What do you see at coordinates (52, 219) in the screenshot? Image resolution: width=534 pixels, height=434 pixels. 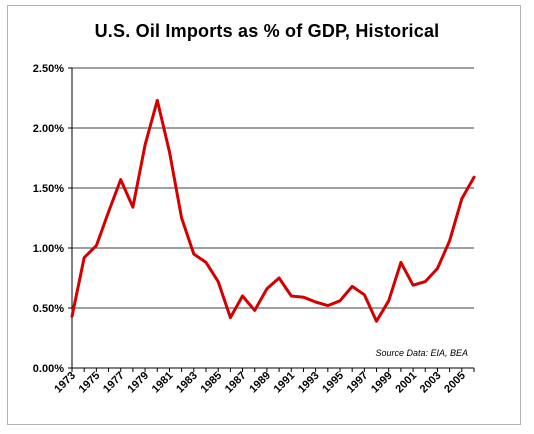 I see `y-axis-ticks: 0.00% 0.50% 1.00% 1.50% 2.00% 2.50%` at bounding box center [52, 219].